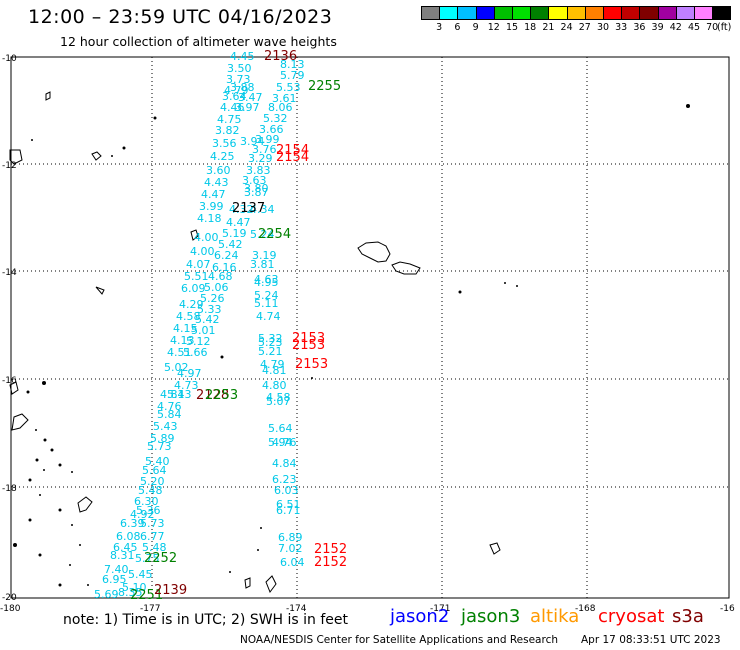  I want to click on wave-height-value: 3.64, so click(234, 96).